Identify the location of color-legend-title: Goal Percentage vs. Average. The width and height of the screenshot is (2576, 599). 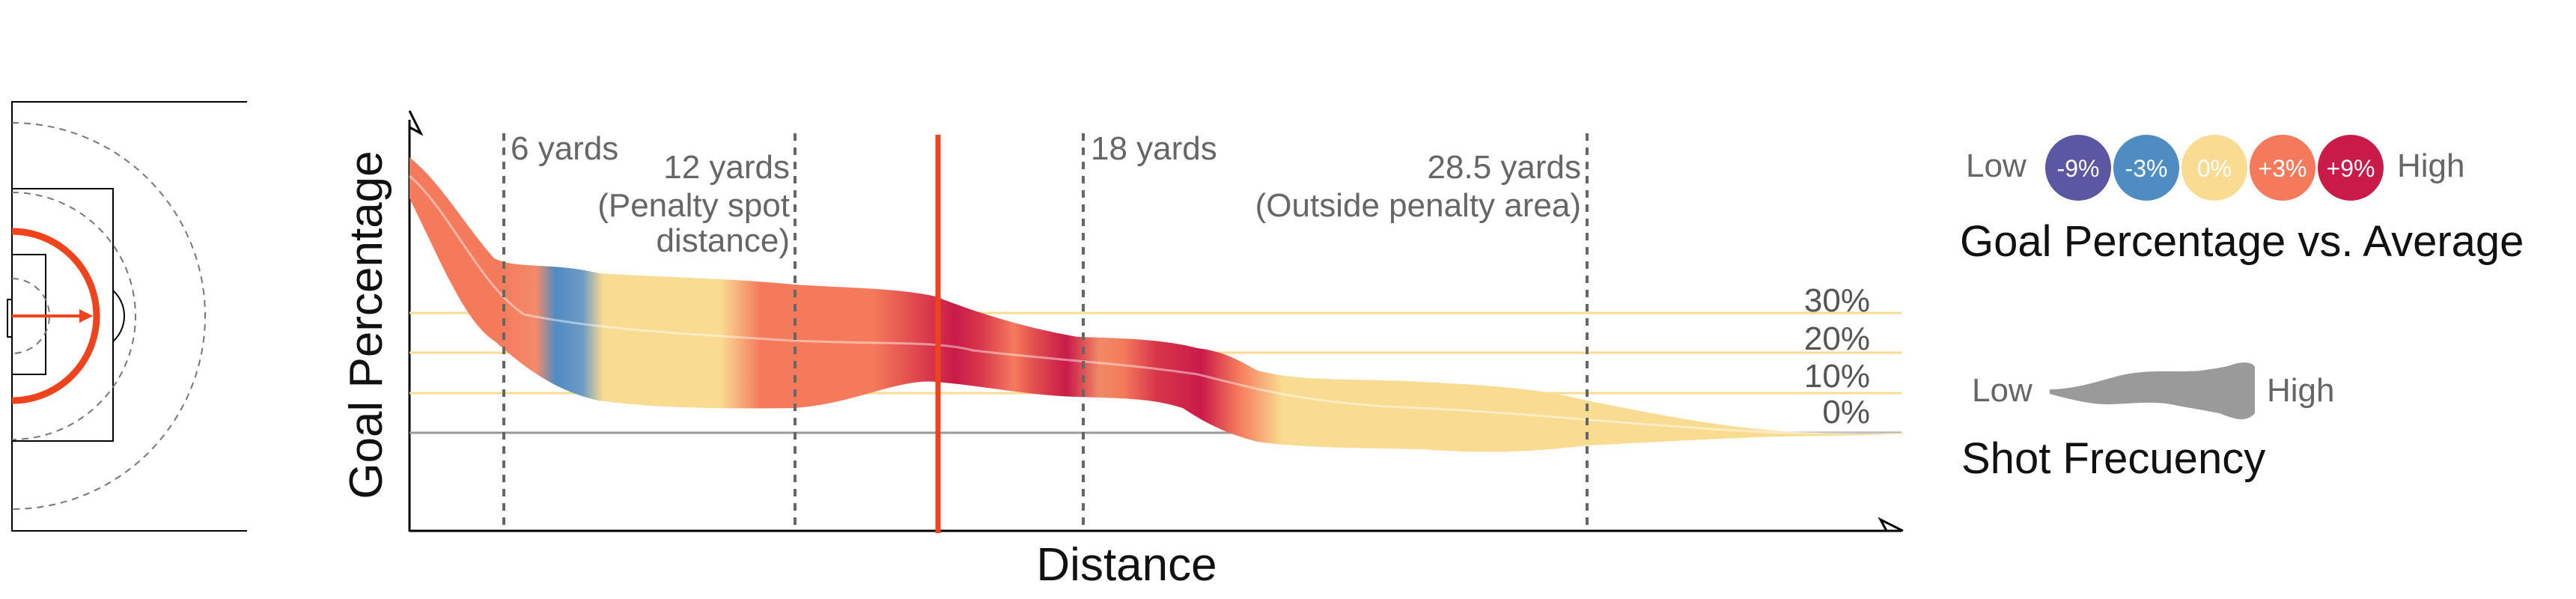
(2242, 241).